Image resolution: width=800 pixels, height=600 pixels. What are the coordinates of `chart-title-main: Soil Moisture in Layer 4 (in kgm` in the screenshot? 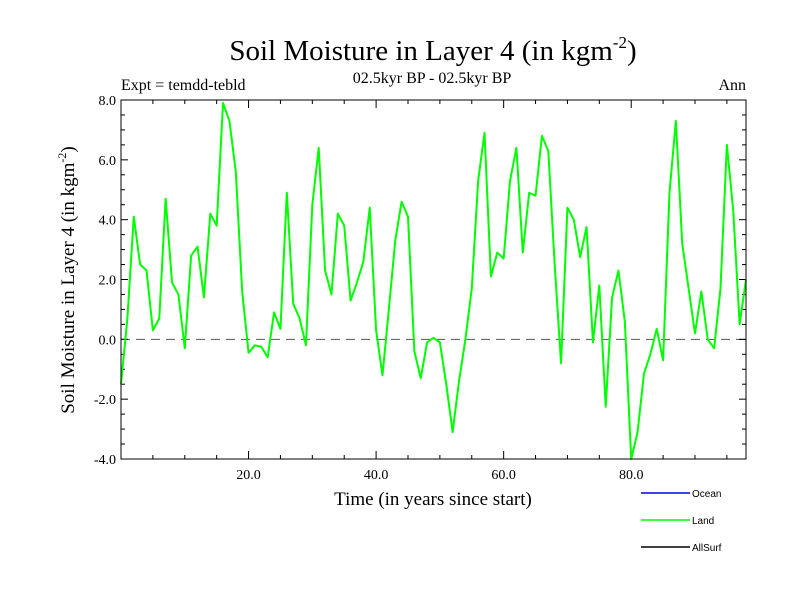 It's located at (421, 51).